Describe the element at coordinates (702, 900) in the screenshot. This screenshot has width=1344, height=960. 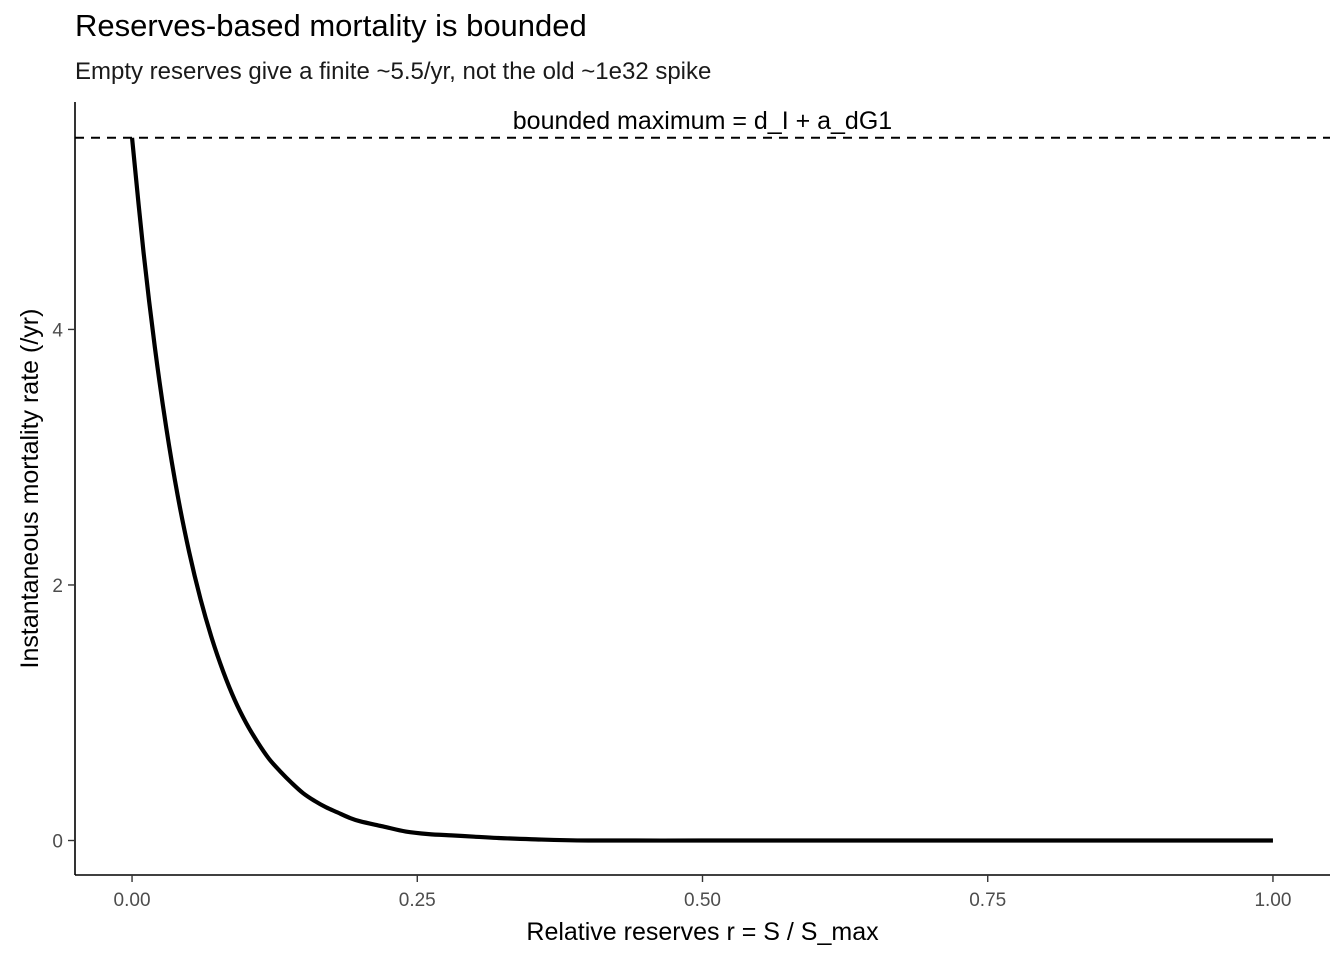
I see `x-tick-label: 0.50` at that location.